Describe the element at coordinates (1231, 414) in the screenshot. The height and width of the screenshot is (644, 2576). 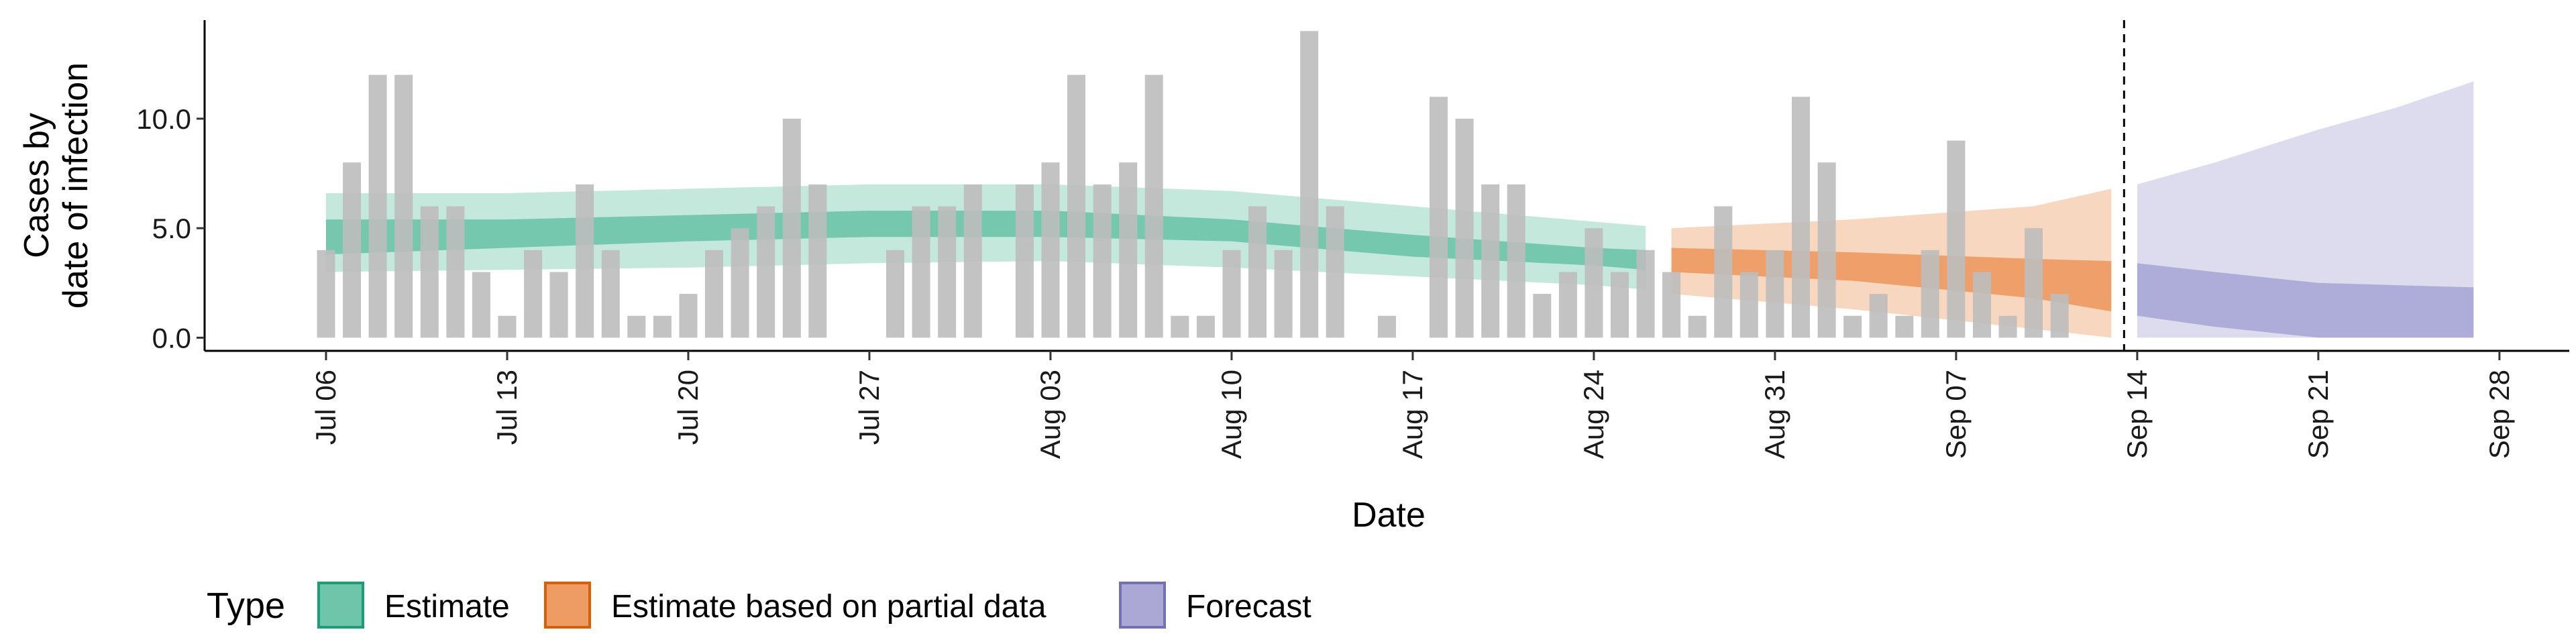
I see `x-tick-label: Aug 10` at that location.